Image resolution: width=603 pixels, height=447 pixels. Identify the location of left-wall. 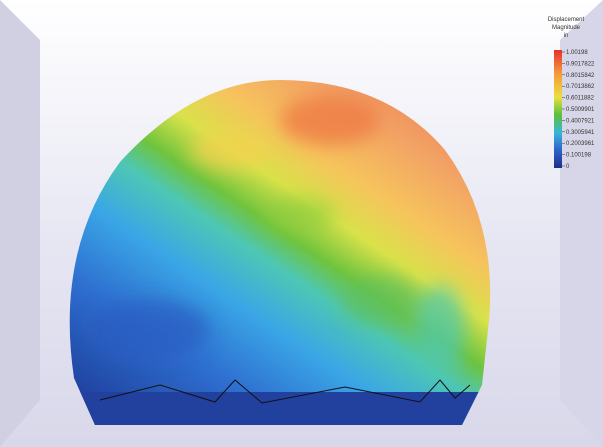
(20, 223).